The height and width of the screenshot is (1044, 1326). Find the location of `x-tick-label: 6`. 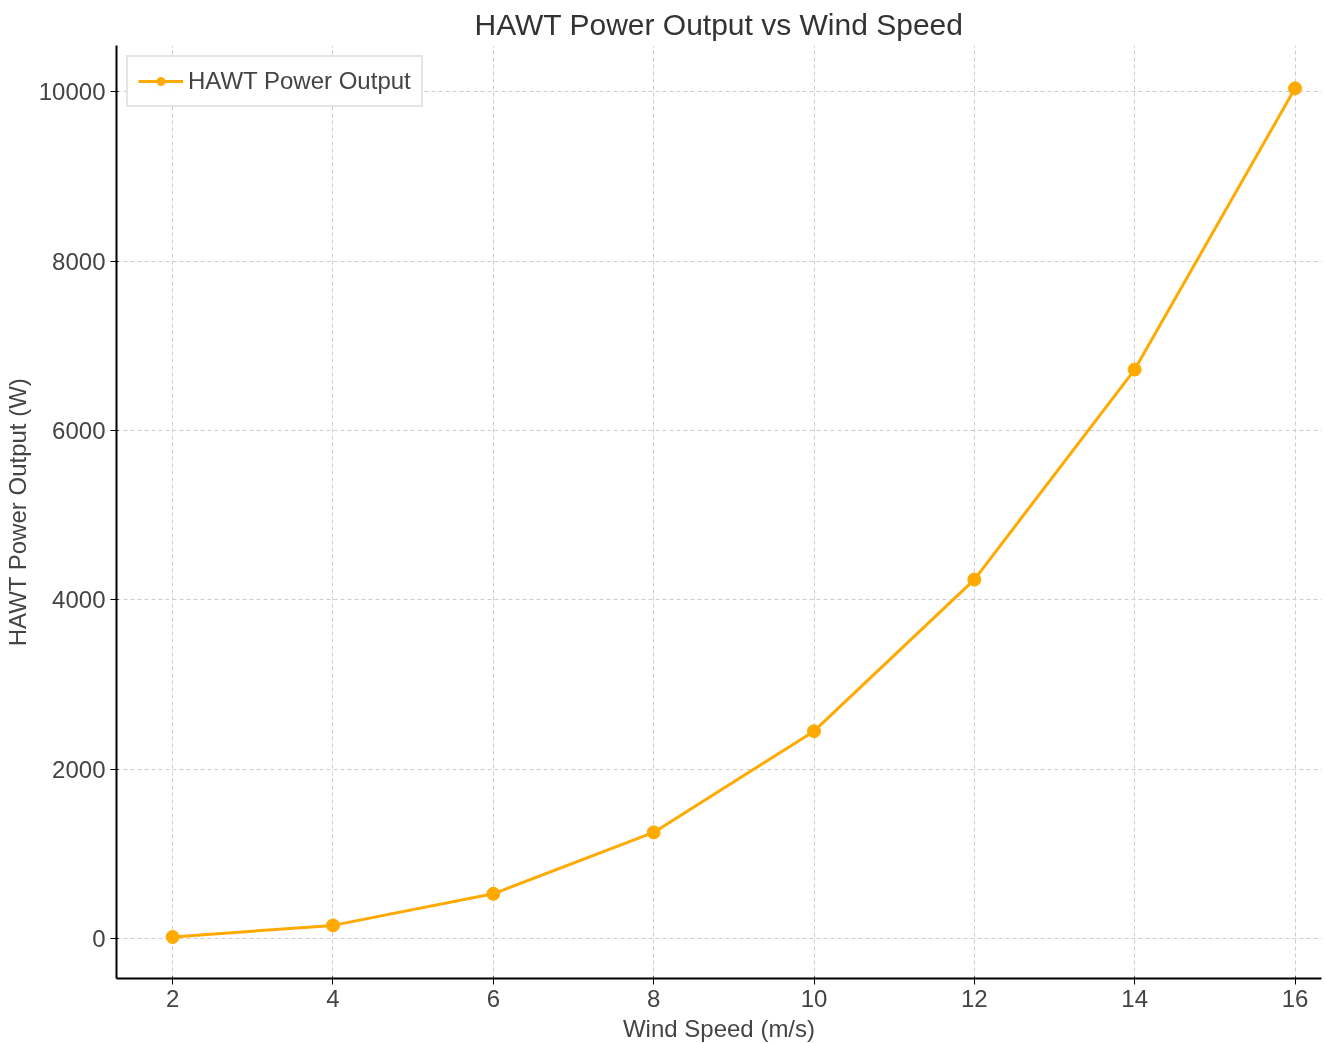

x-tick-label: 6 is located at coordinates (493, 998).